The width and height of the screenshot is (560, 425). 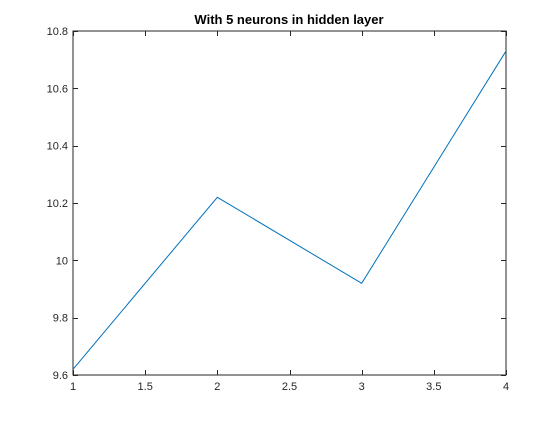 What do you see at coordinates (57, 32) in the screenshot?
I see `y-tick-label: 10.8` at bounding box center [57, 32].